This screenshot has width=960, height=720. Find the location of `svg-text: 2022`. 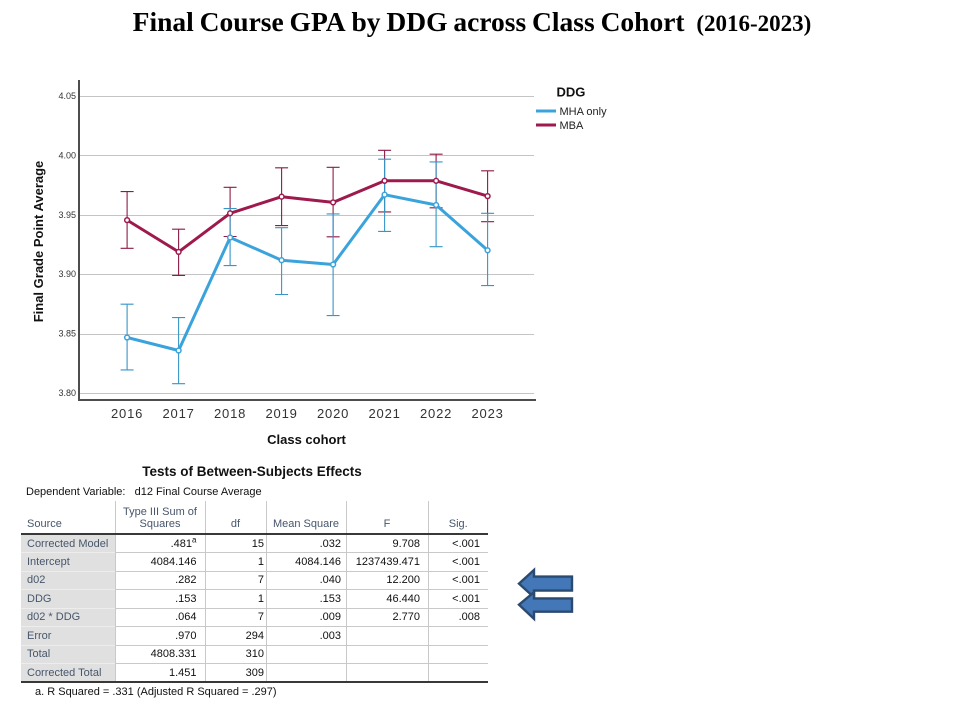

svg-text: 2022 is located at coordinates (436, 413).